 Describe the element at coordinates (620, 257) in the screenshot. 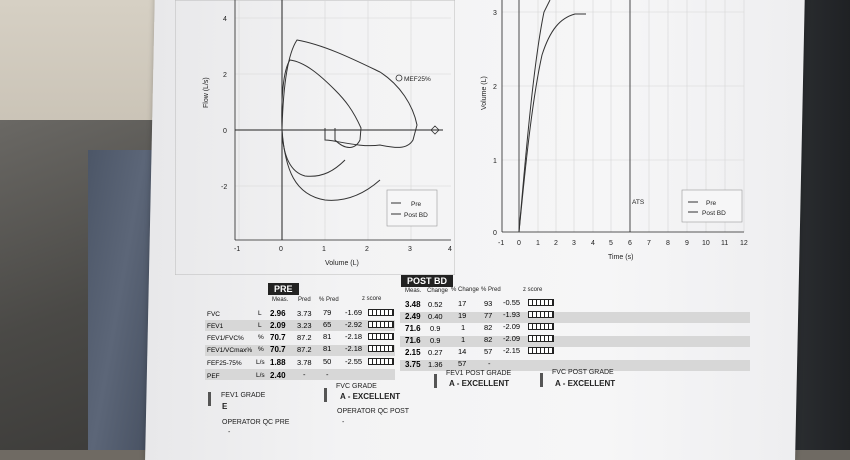

I see `vt-x-label: Time (s)` at that location.